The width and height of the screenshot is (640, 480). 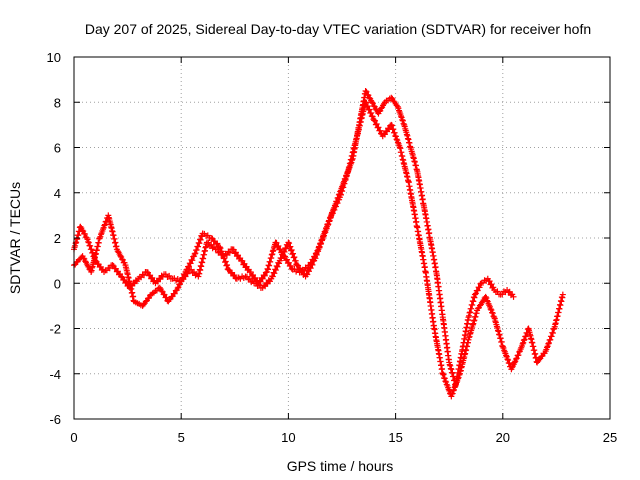 I want to click on x-tick-label: 25, so click(x=610, y=437).